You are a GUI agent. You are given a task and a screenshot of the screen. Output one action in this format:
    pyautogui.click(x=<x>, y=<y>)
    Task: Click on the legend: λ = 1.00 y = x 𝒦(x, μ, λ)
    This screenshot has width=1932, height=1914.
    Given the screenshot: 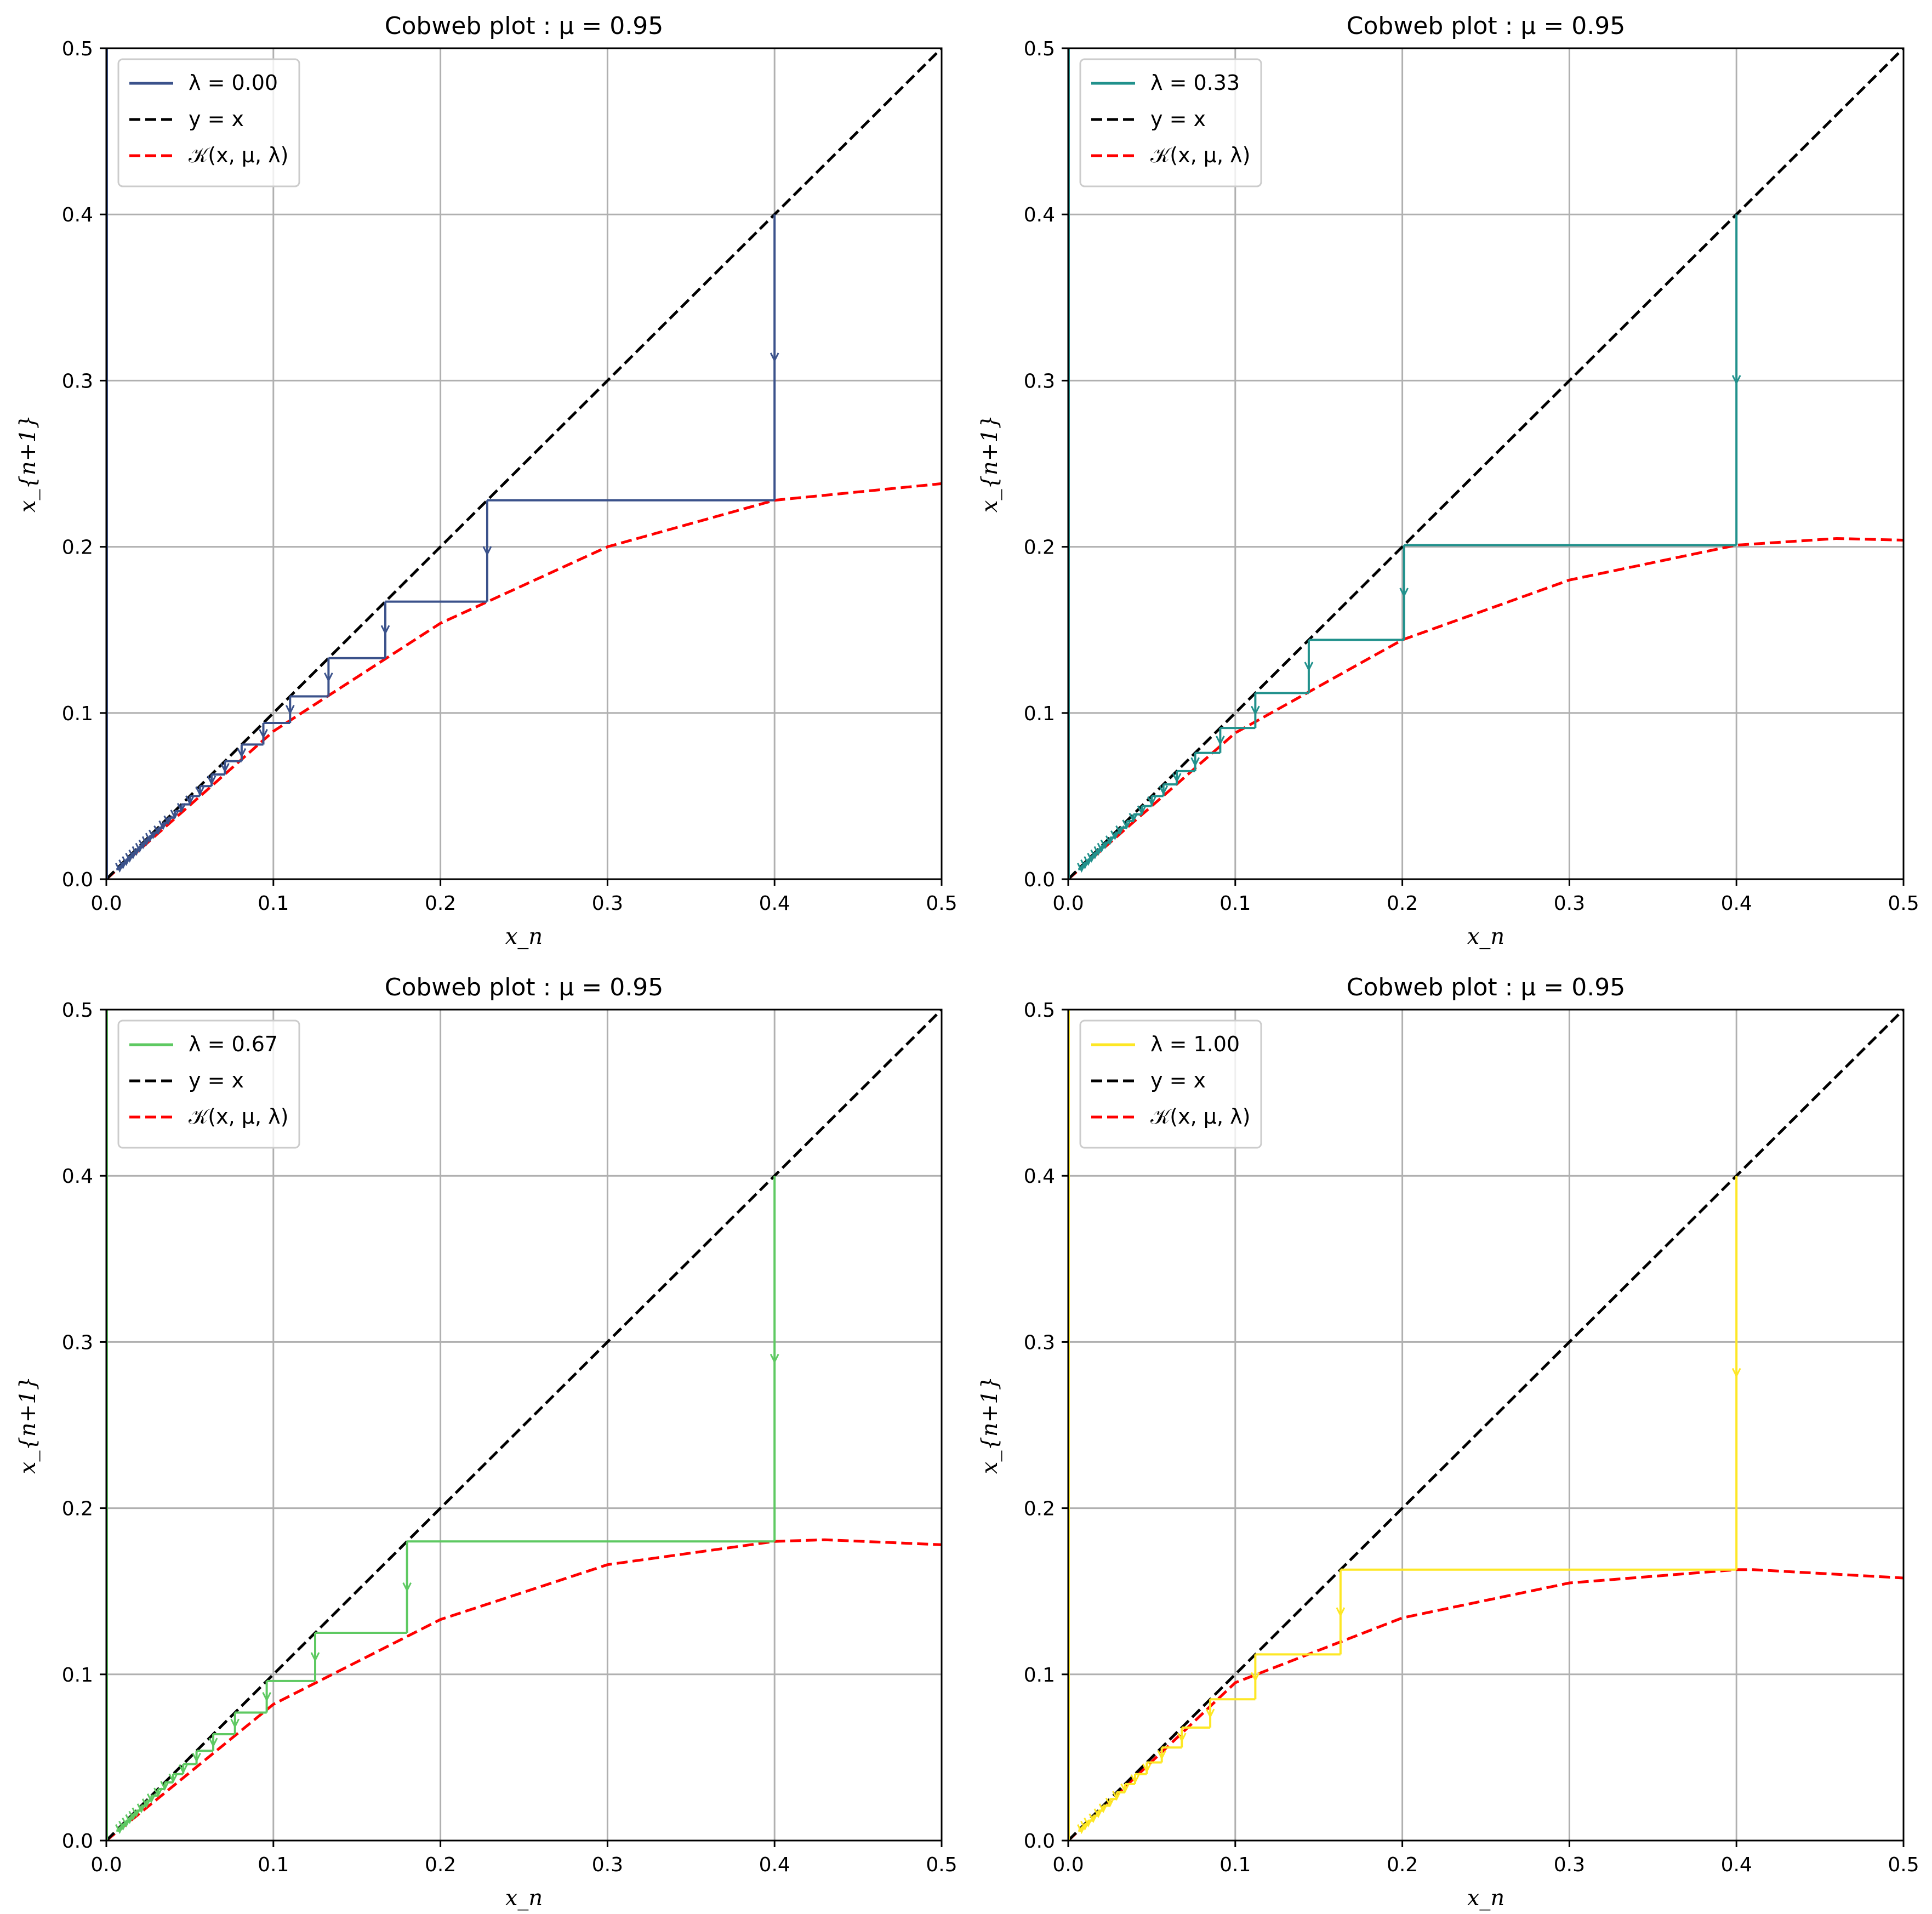 What is the action you would take?
    pyautogui.click(x=1170, y=1084)
    